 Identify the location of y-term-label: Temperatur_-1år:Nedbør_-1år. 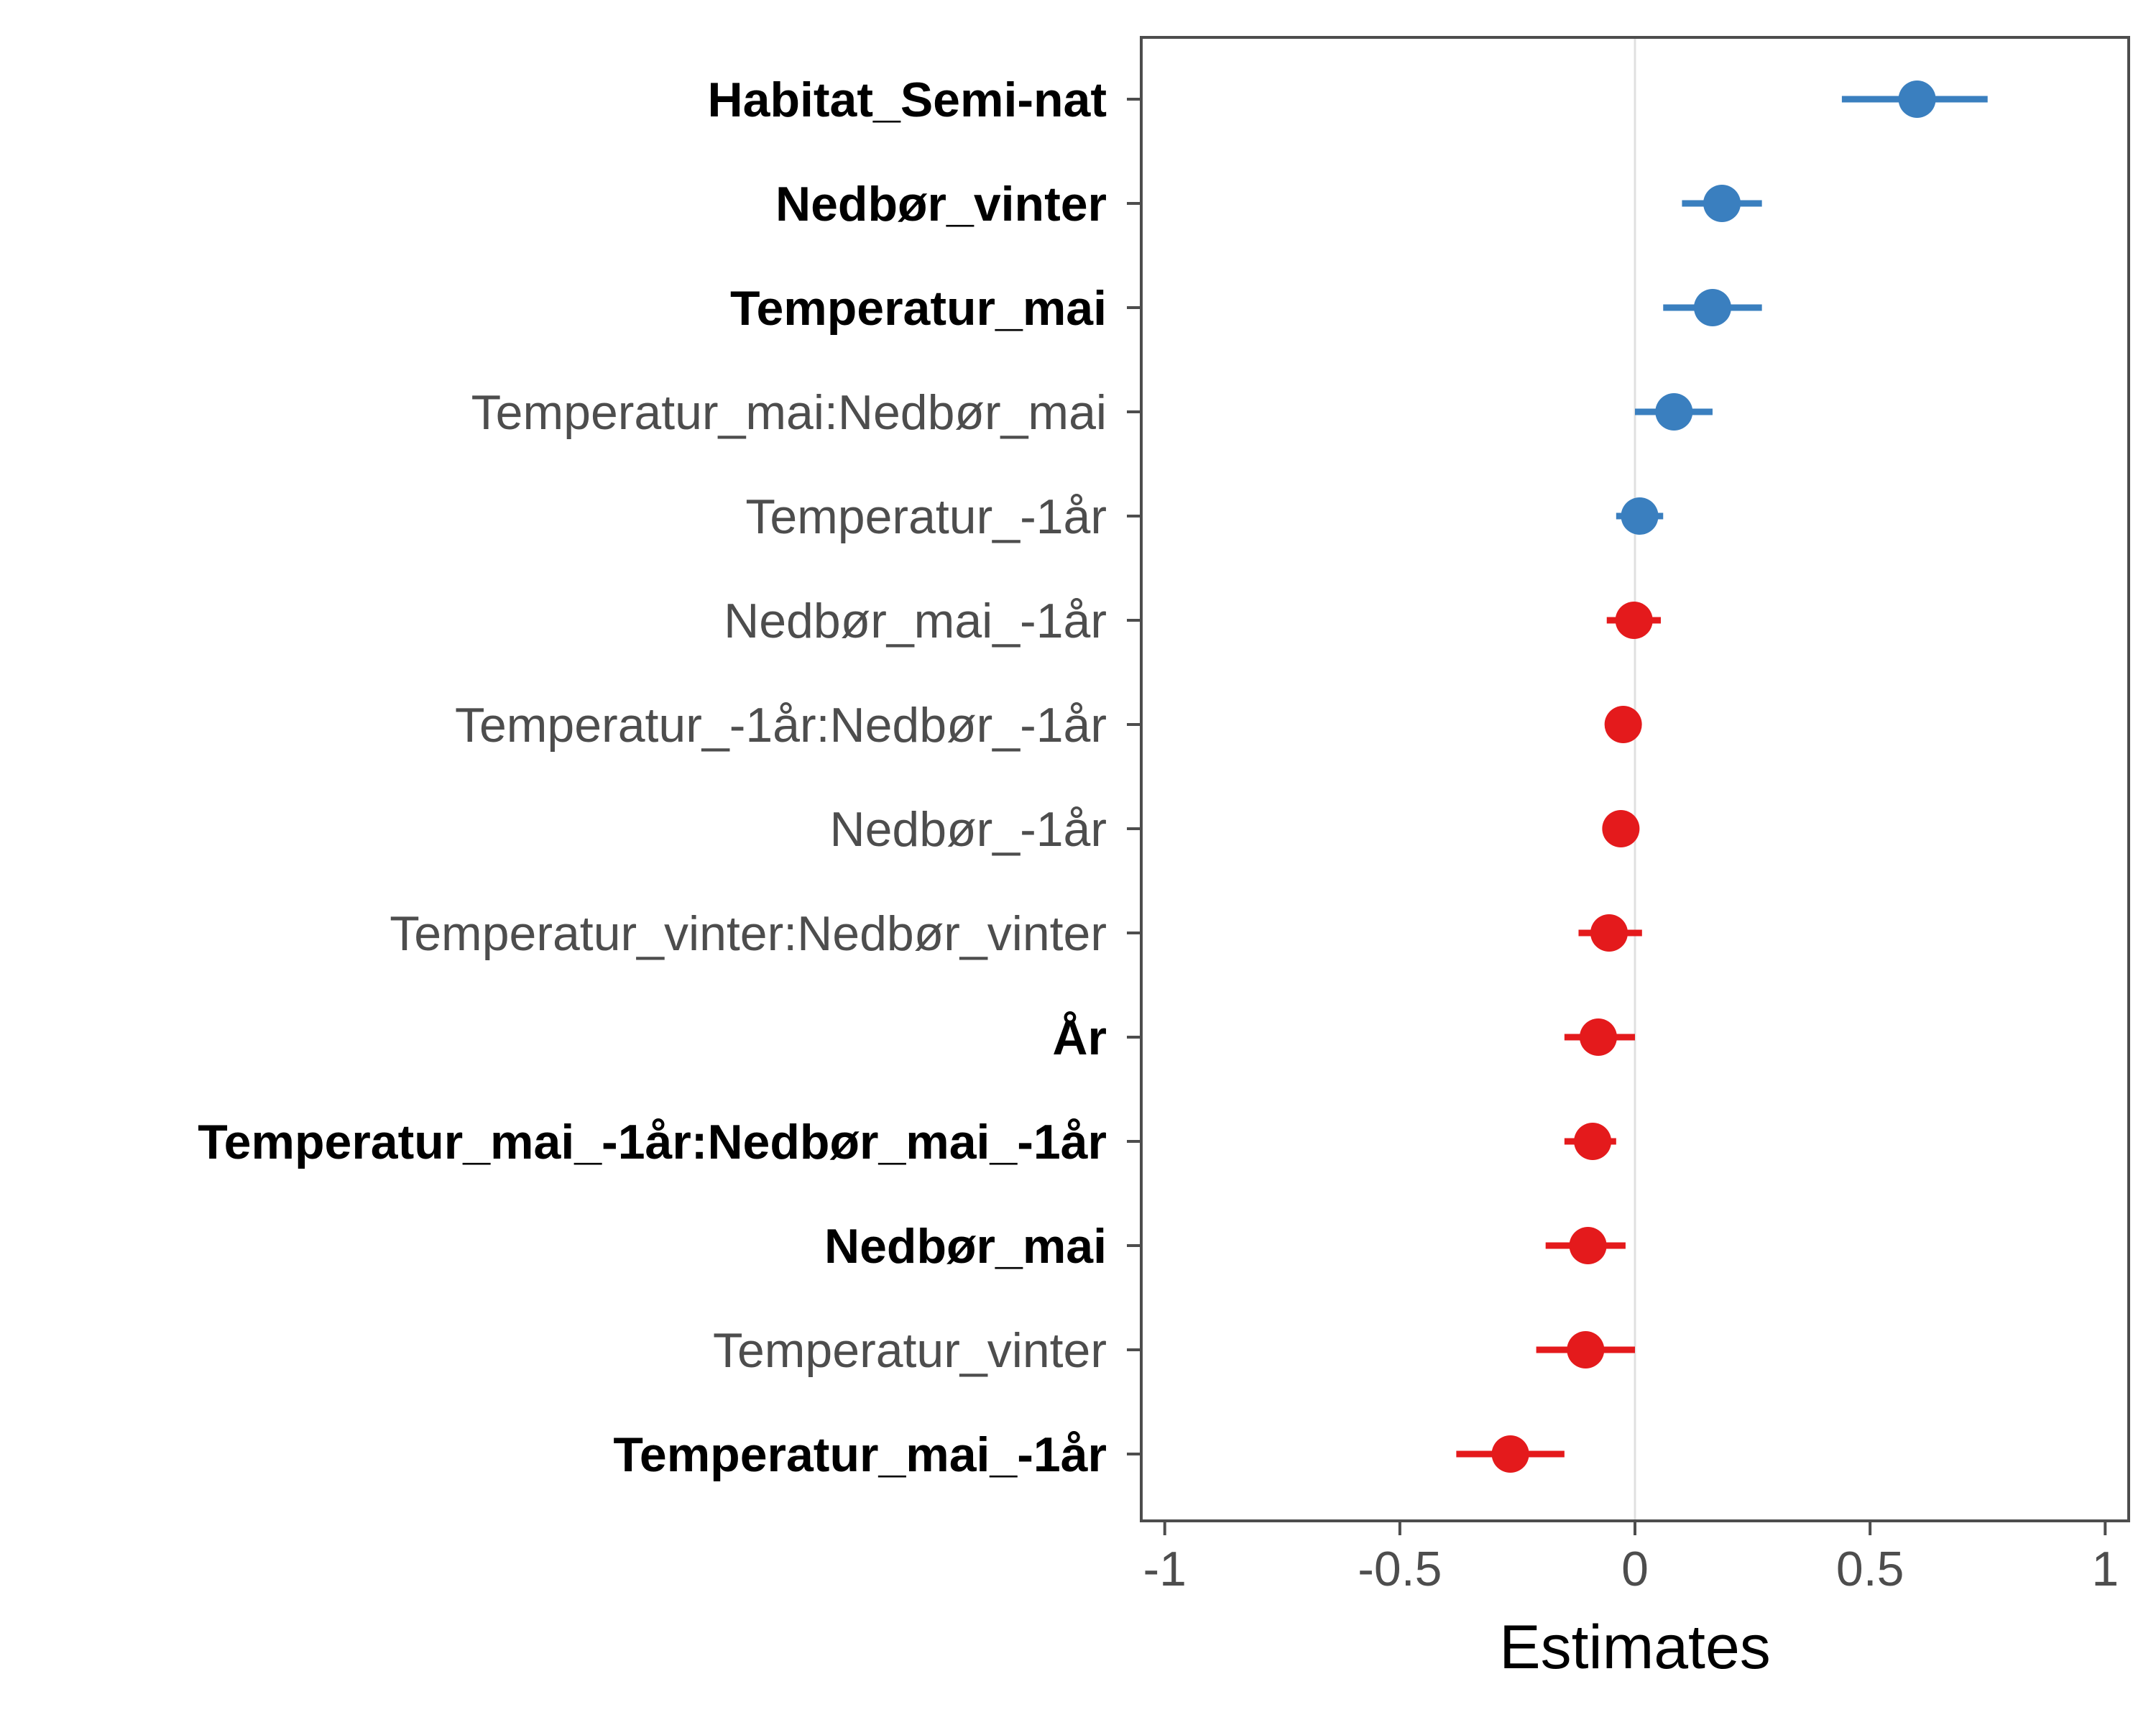
(781, 725).